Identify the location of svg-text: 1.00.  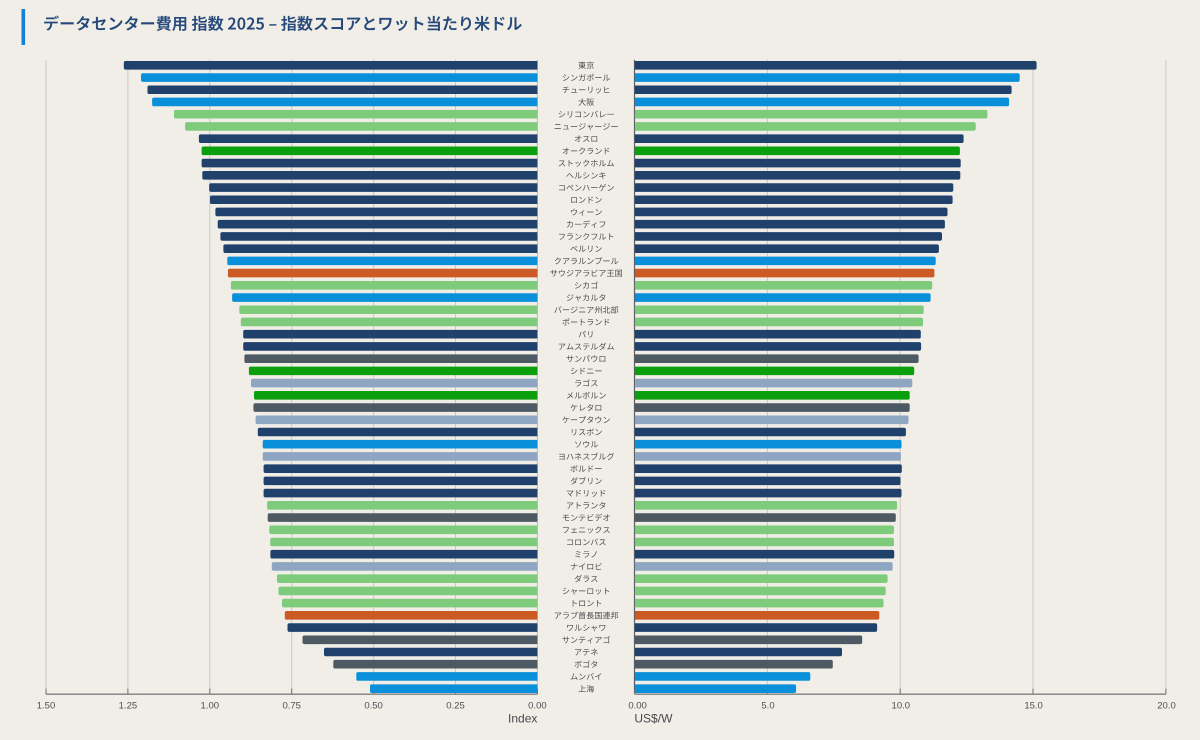
(210, 706).